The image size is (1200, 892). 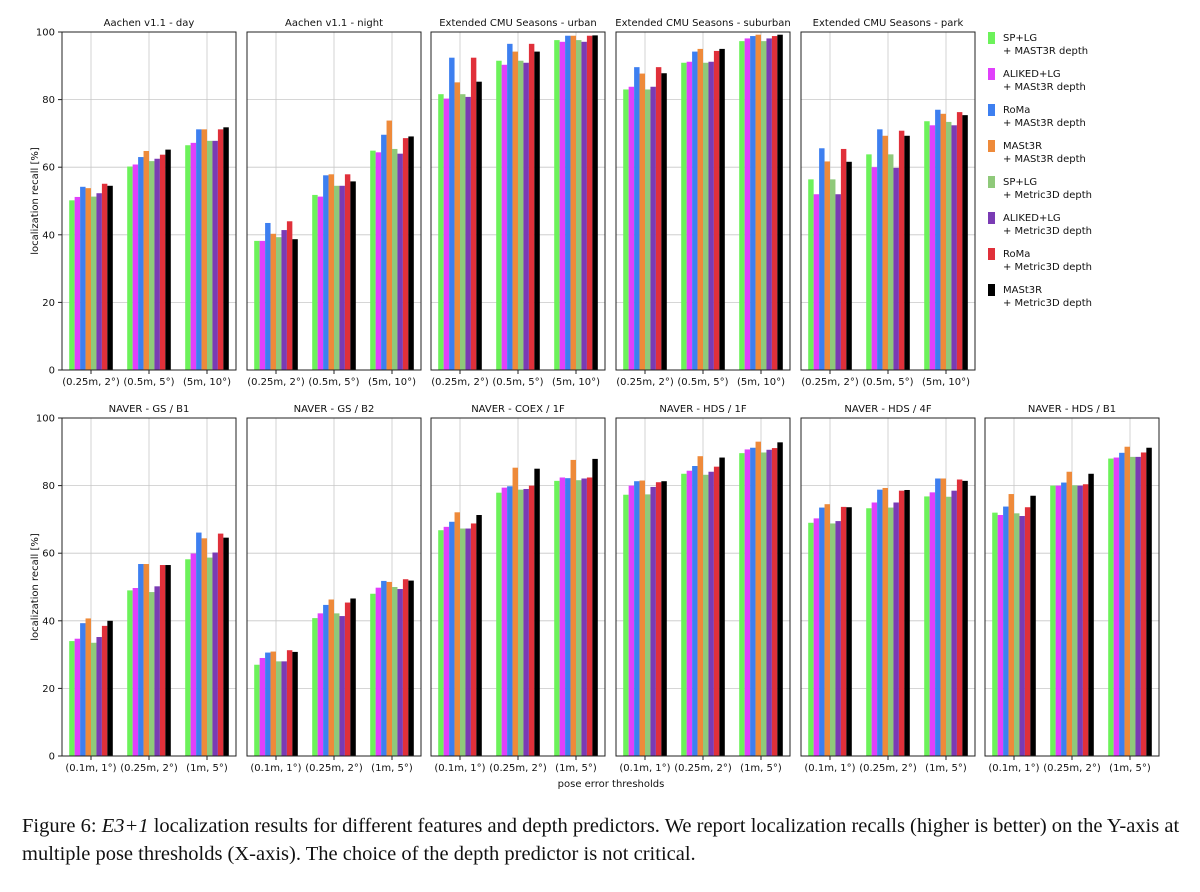 I want to click on y-tick-label: 100, so click(x=45, y=419).